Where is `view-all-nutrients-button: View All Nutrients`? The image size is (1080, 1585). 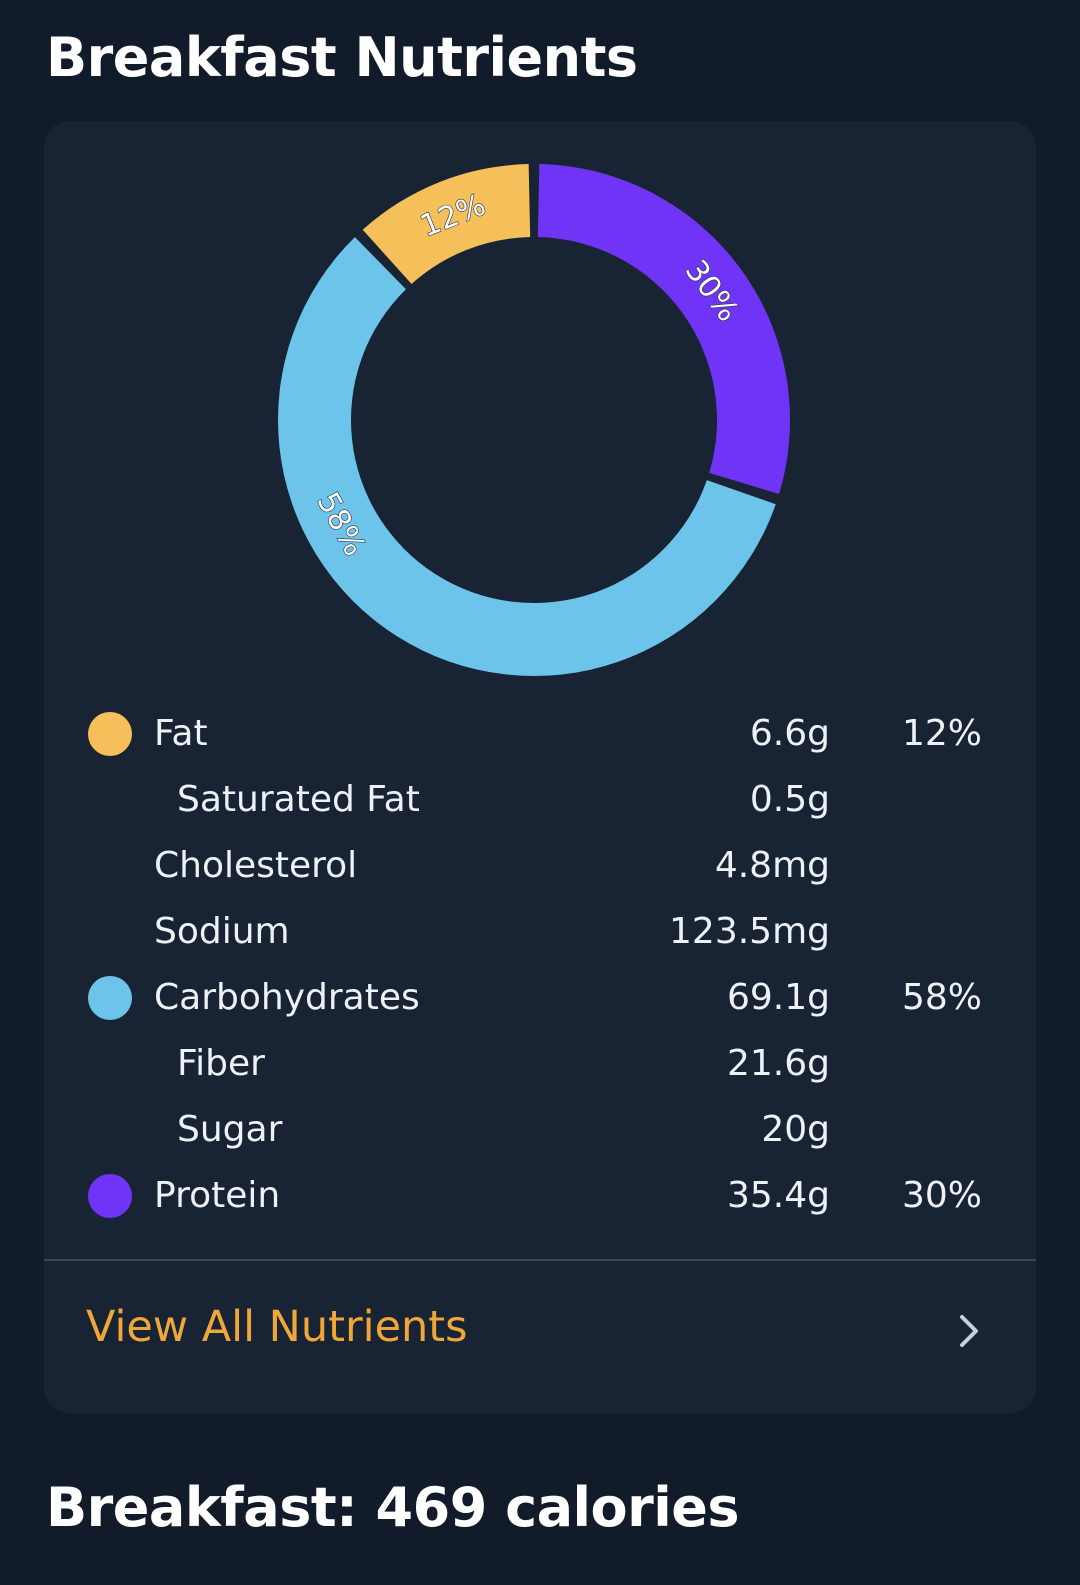 view-all-nutrients-button: View All Nutrients is located at coordinates (540, 1331).